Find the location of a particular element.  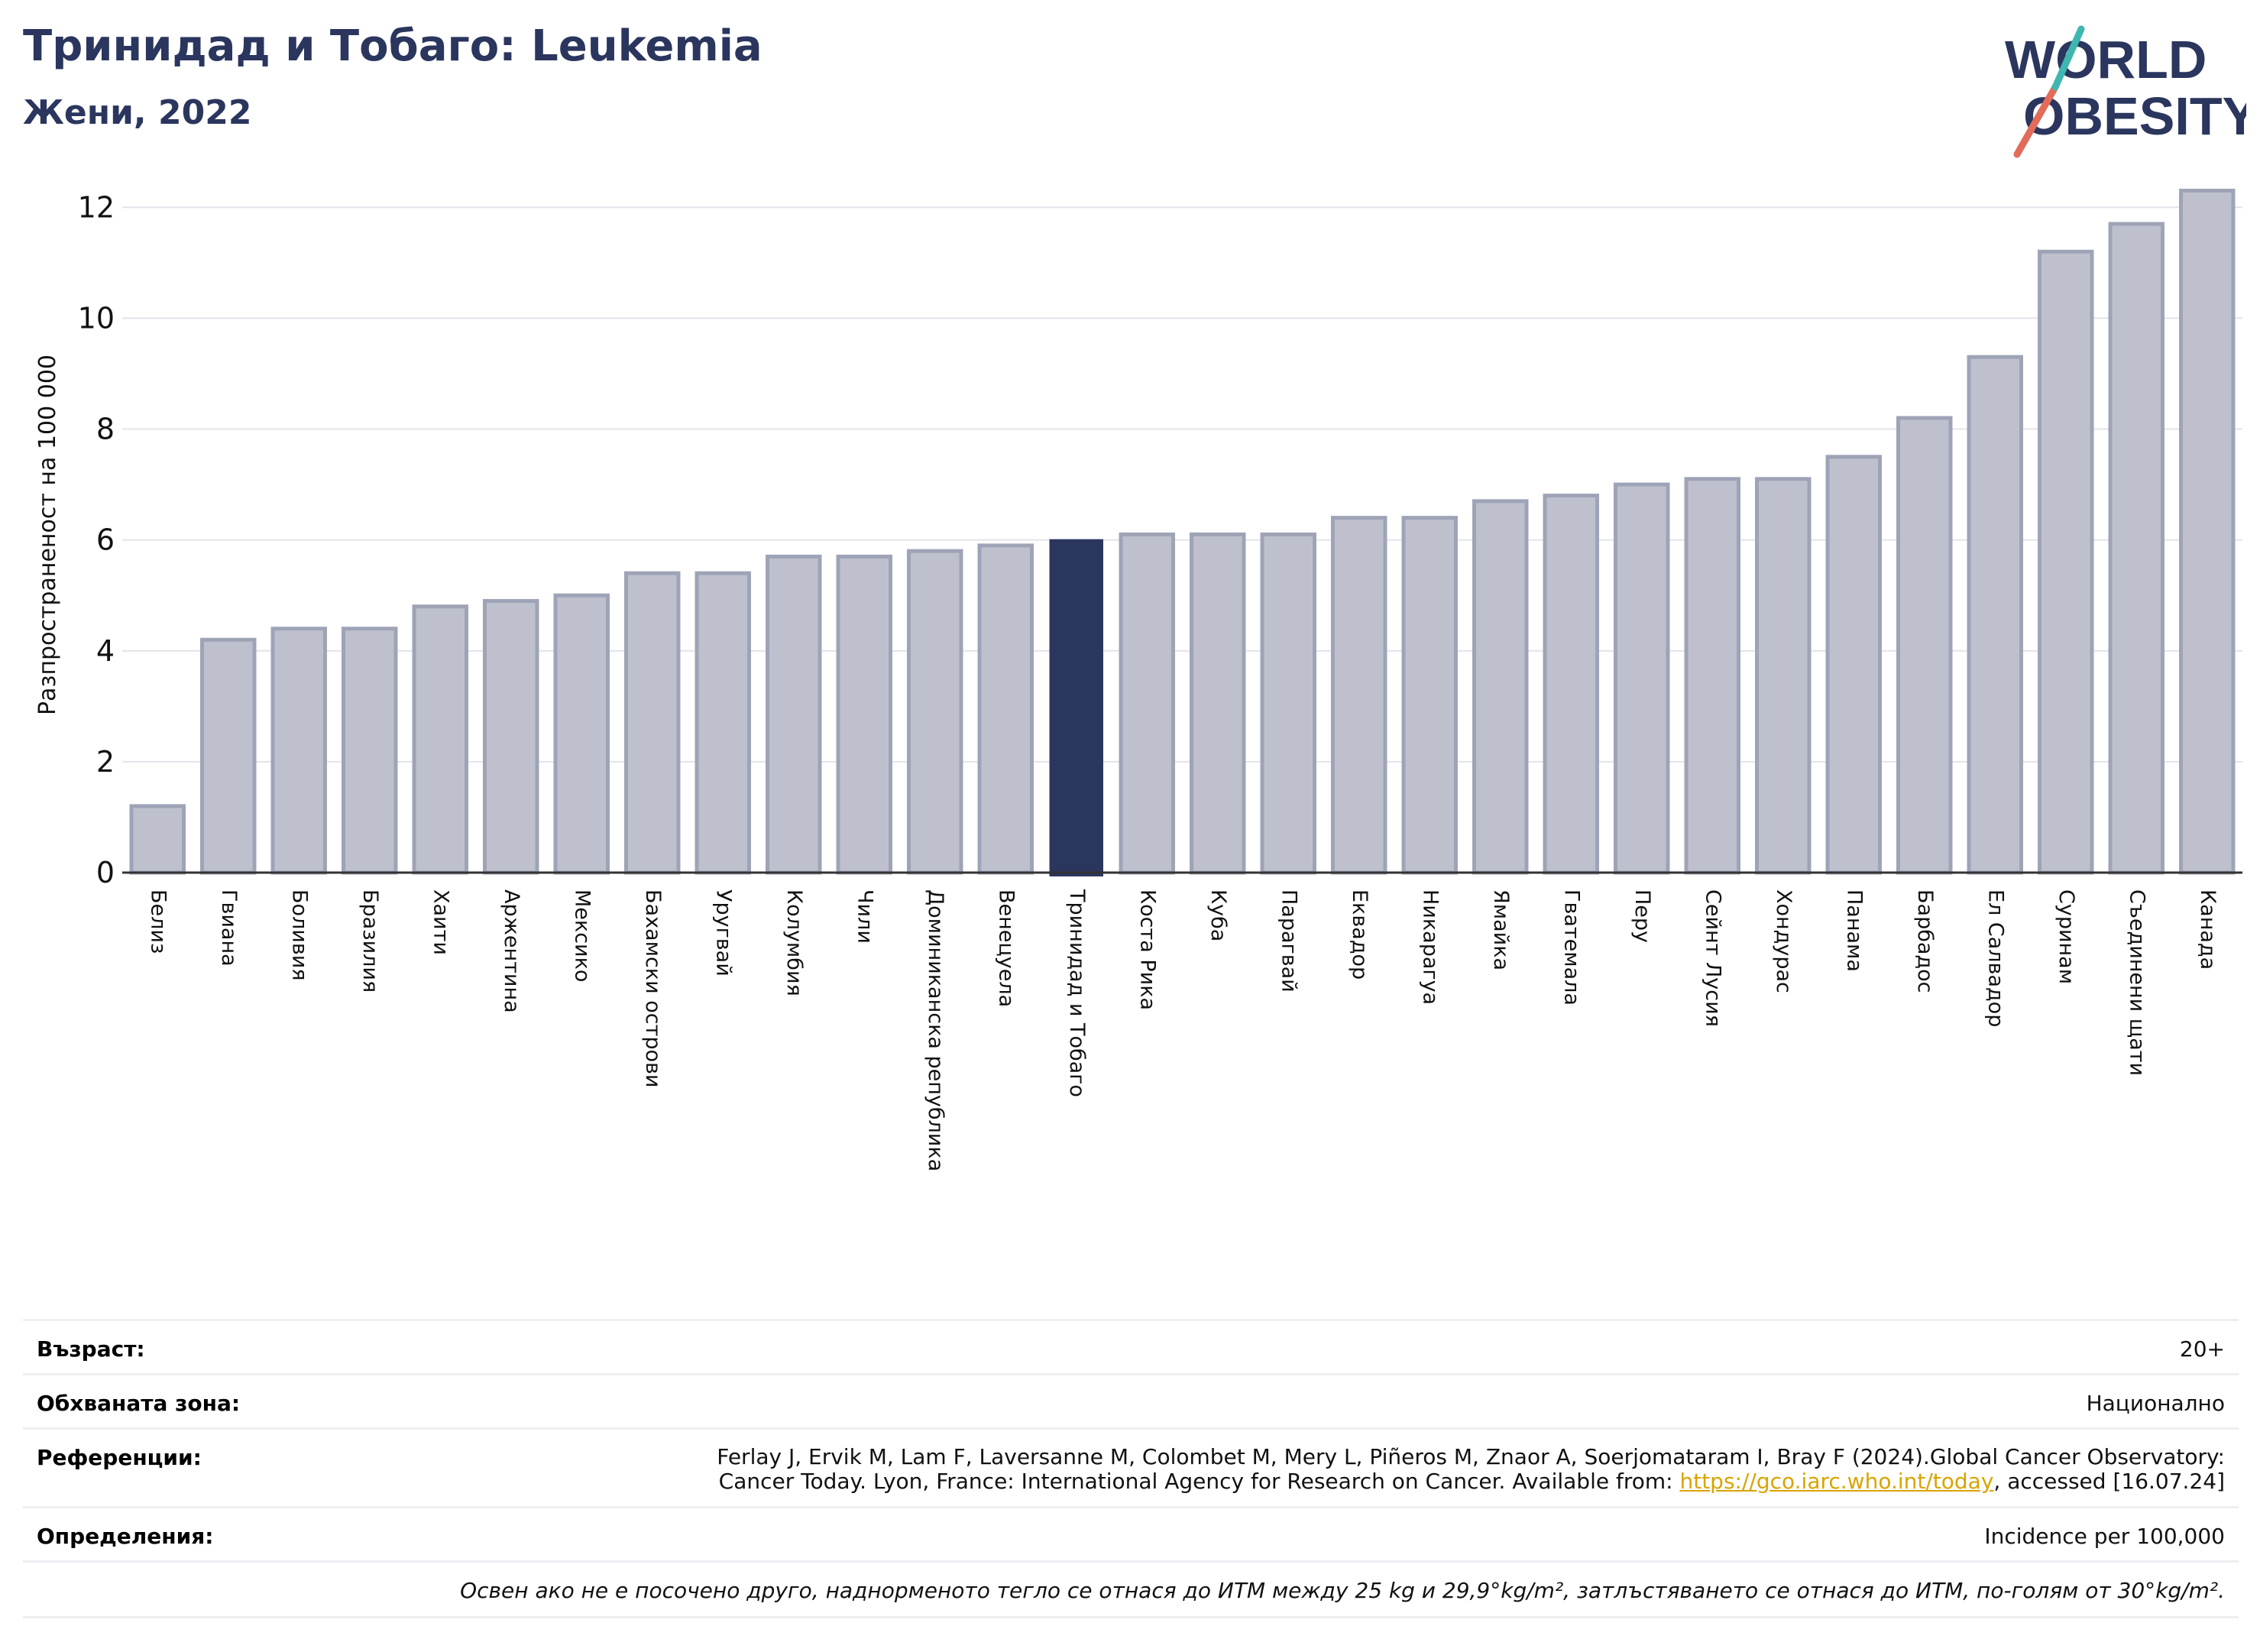

y-tick-label: 2 is located at coordinates (106, 762).